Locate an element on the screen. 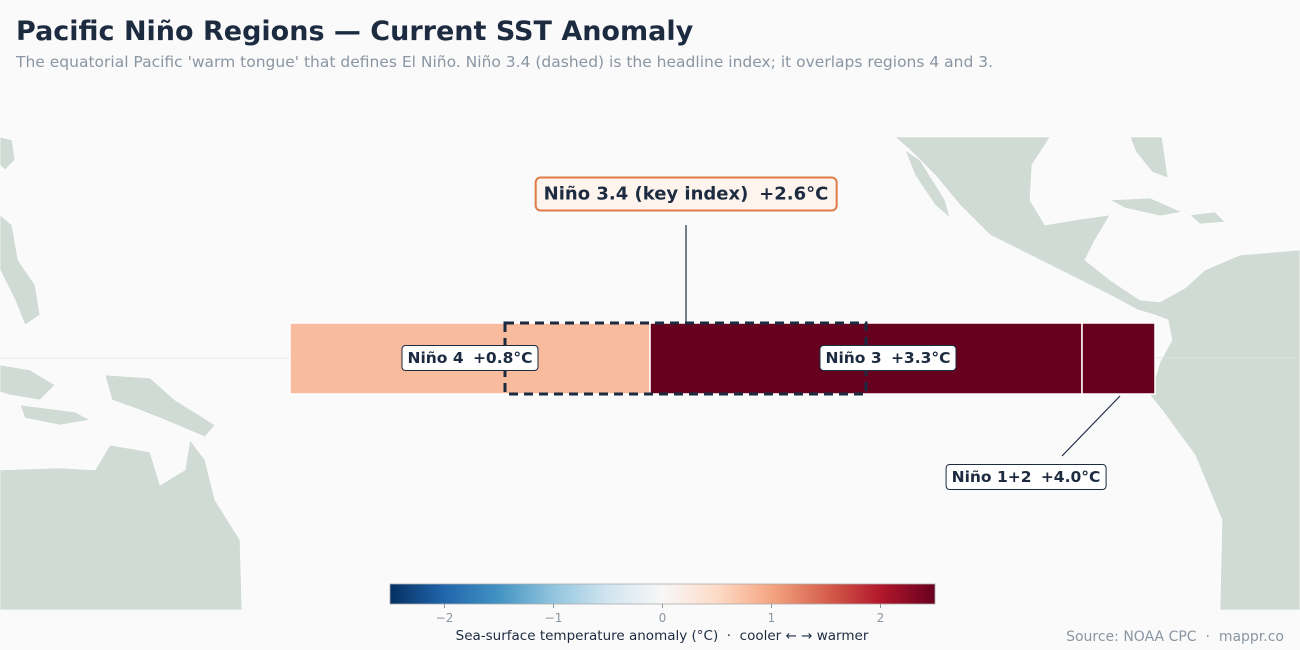  region-name: Niño 4 is located at coordinates (435, 358).